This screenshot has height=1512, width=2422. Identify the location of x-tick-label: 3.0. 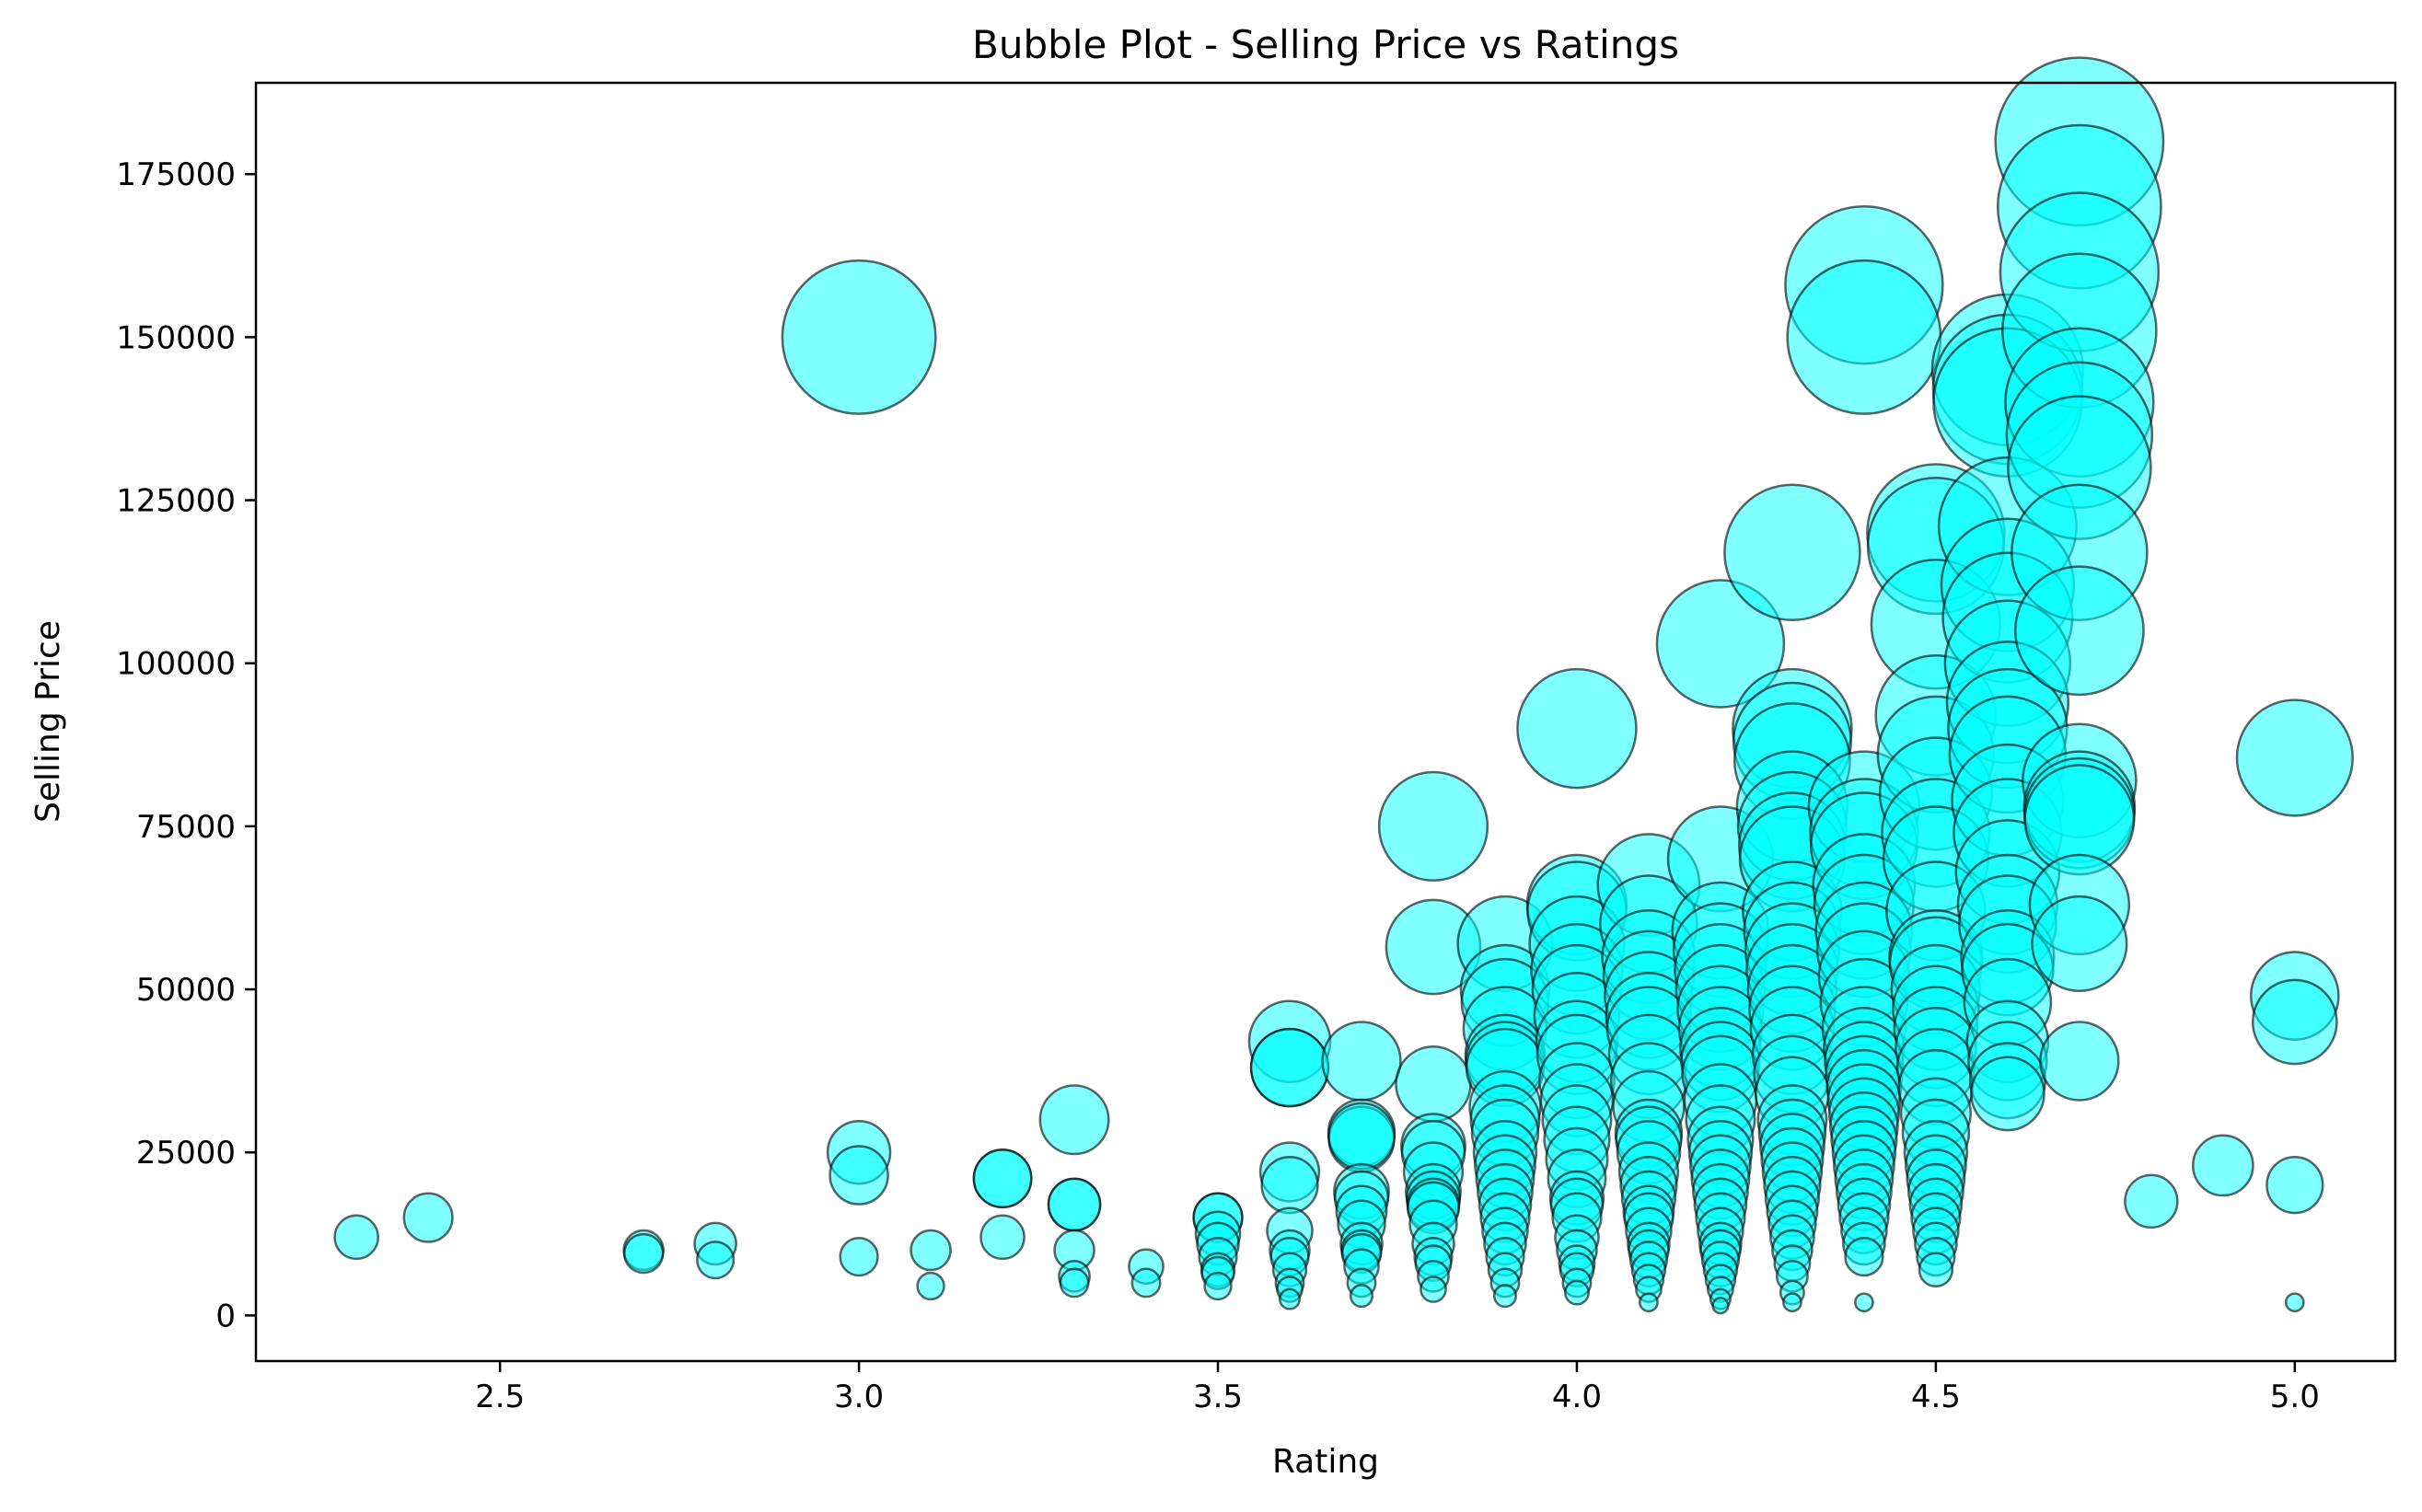
(859, 1397).